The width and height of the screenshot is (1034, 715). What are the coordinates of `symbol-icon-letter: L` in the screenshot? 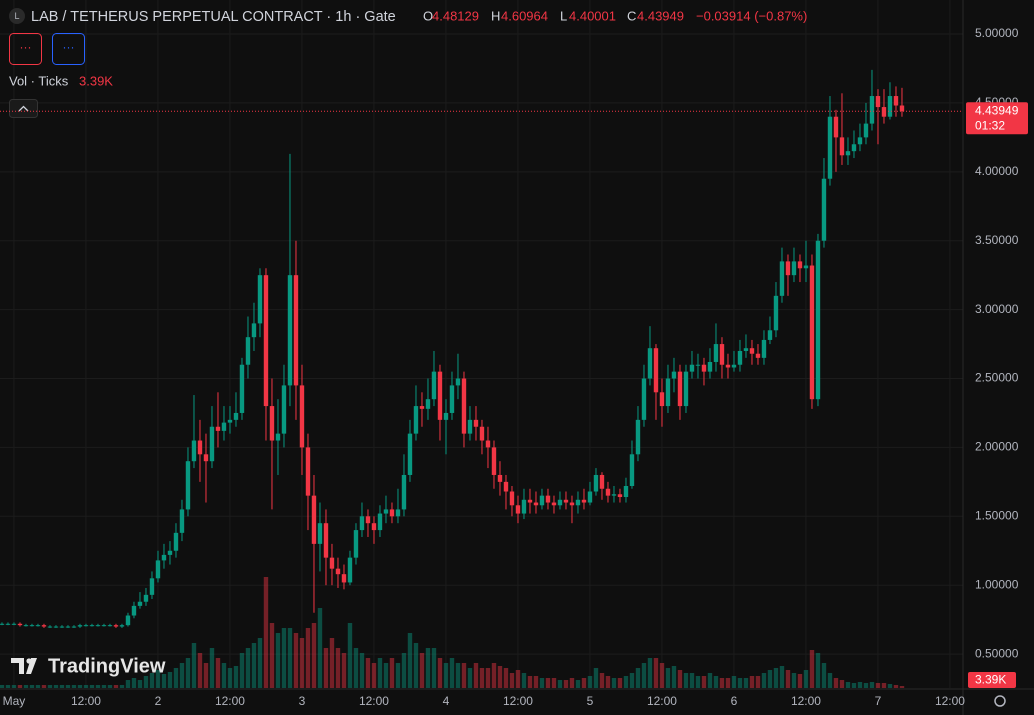 It's located at (16, 16).